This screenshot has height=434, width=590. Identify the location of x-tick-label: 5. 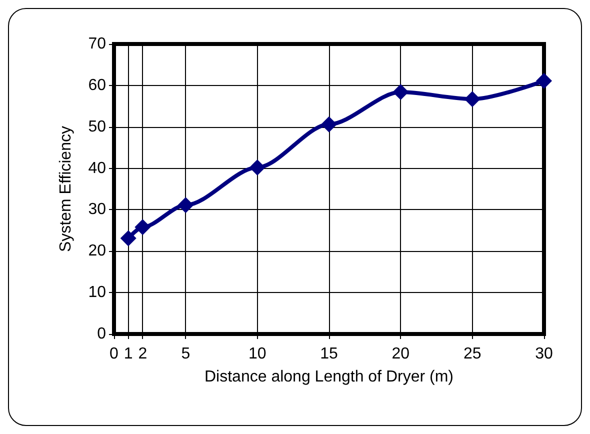
(185, 354).